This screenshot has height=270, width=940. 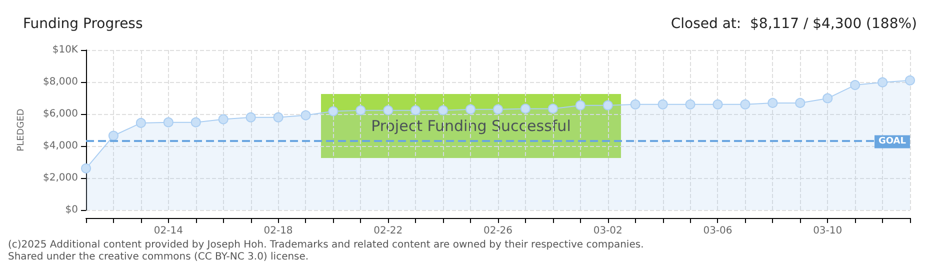 I want to click on text: (c)2025 Additional content provided by Joseph Hoh. Trademarks and related content are owned by their respective companies., so click(x=326, y=245).